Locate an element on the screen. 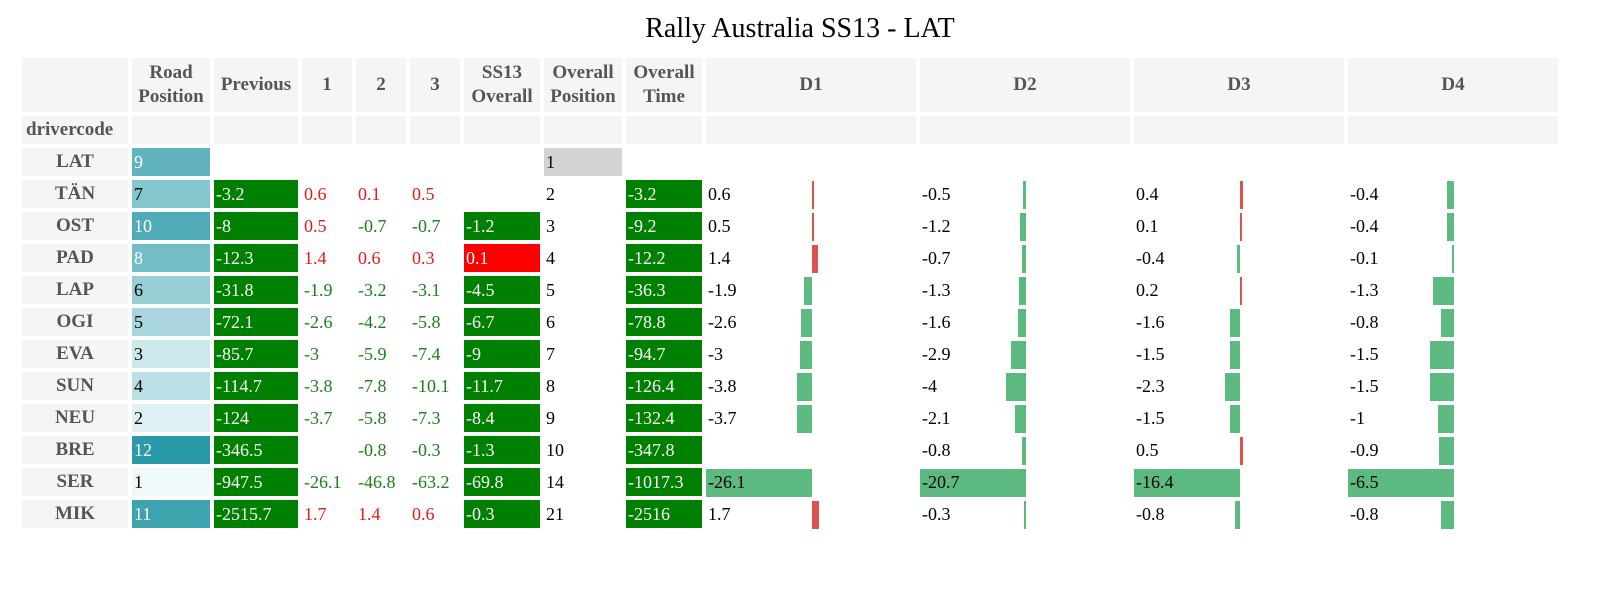  road-position-cell: 6 is located at coordinates (171, 290).